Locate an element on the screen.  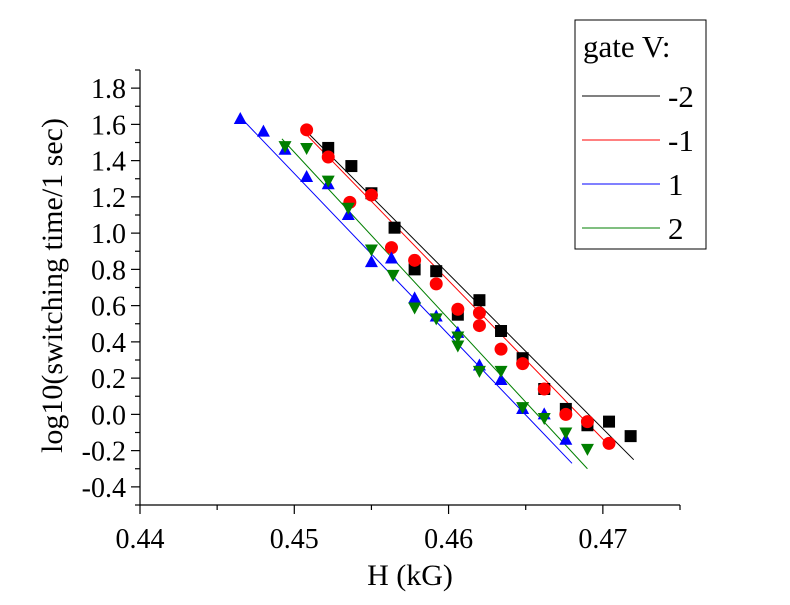
y-tick-label: 0.2 is located at coordinates (108, 379).